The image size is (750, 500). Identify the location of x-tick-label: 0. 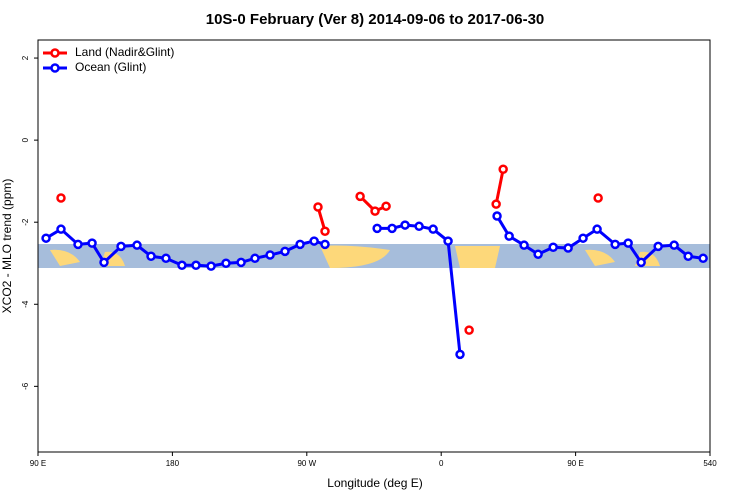
(441, 463).